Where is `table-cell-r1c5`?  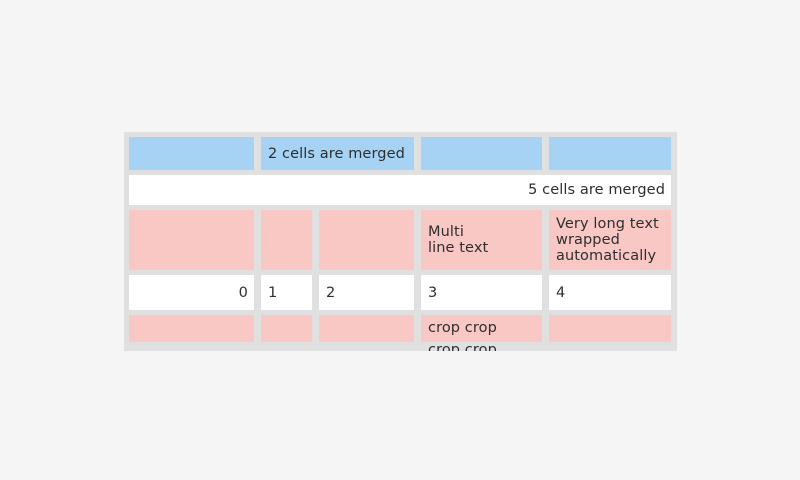 table-cell-r1c5 is located at coordinates (610, 153).